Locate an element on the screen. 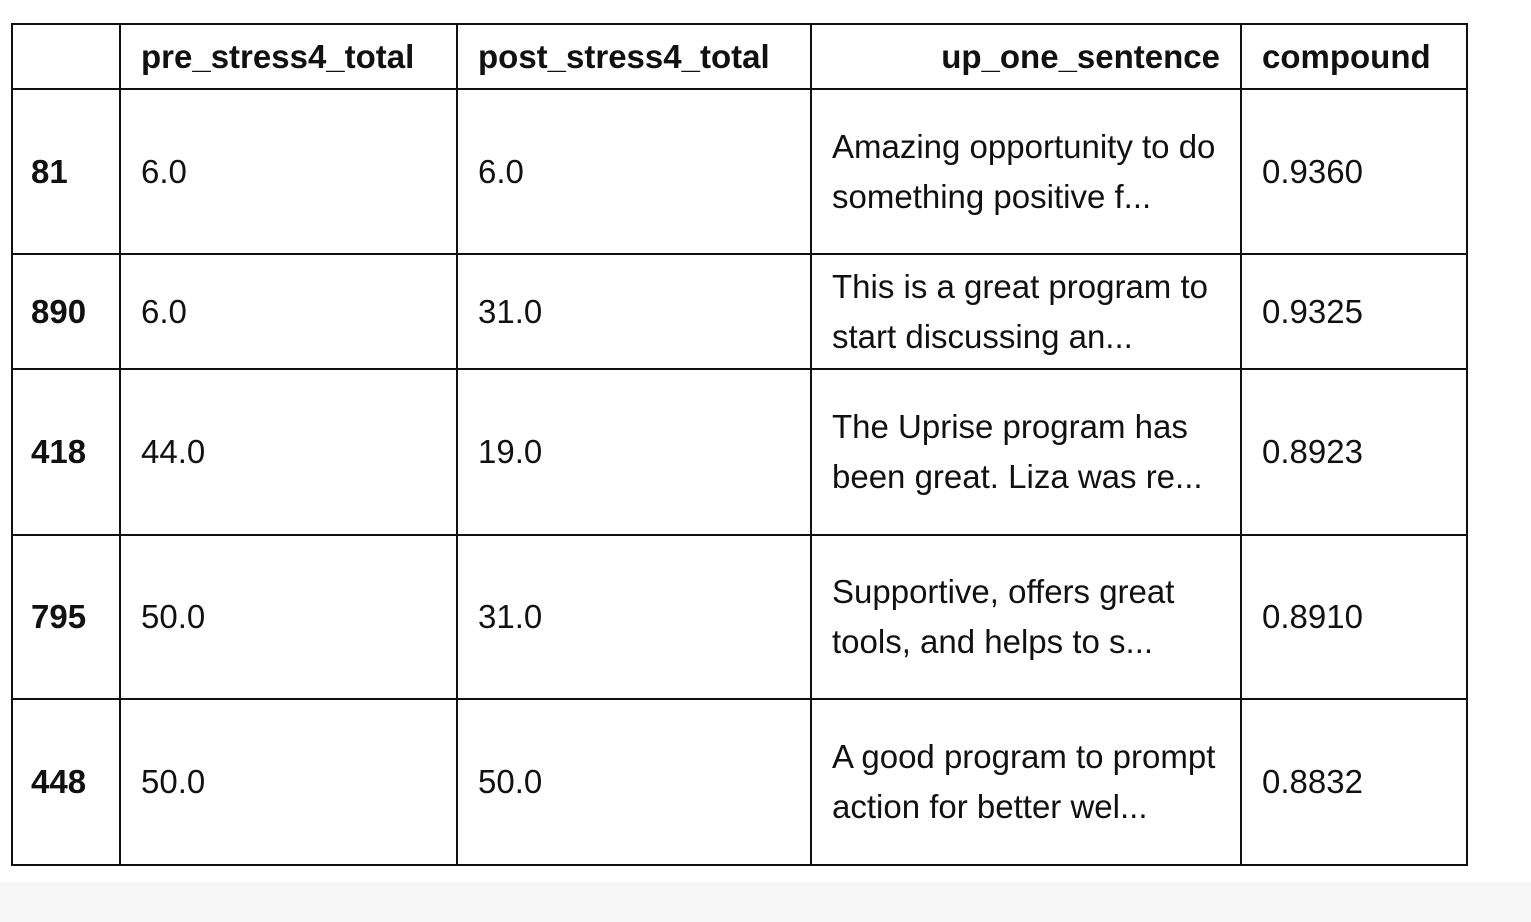 Image resolution: width=1531 pixels, height=922 pixels. row-index: 795 is located at coordinates (66, 617).